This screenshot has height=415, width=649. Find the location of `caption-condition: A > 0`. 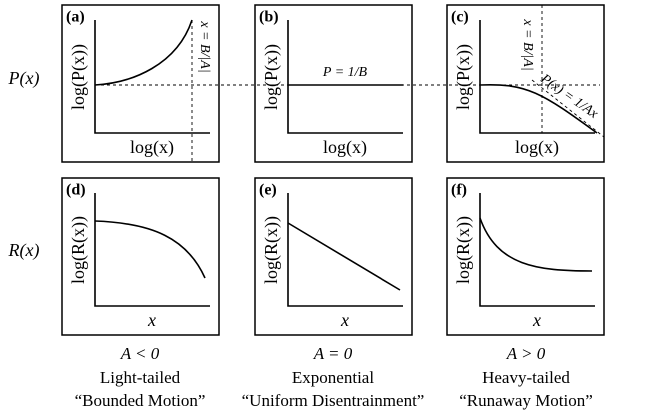

caption-condition: A > 0 is located at coordinates (526, 353).